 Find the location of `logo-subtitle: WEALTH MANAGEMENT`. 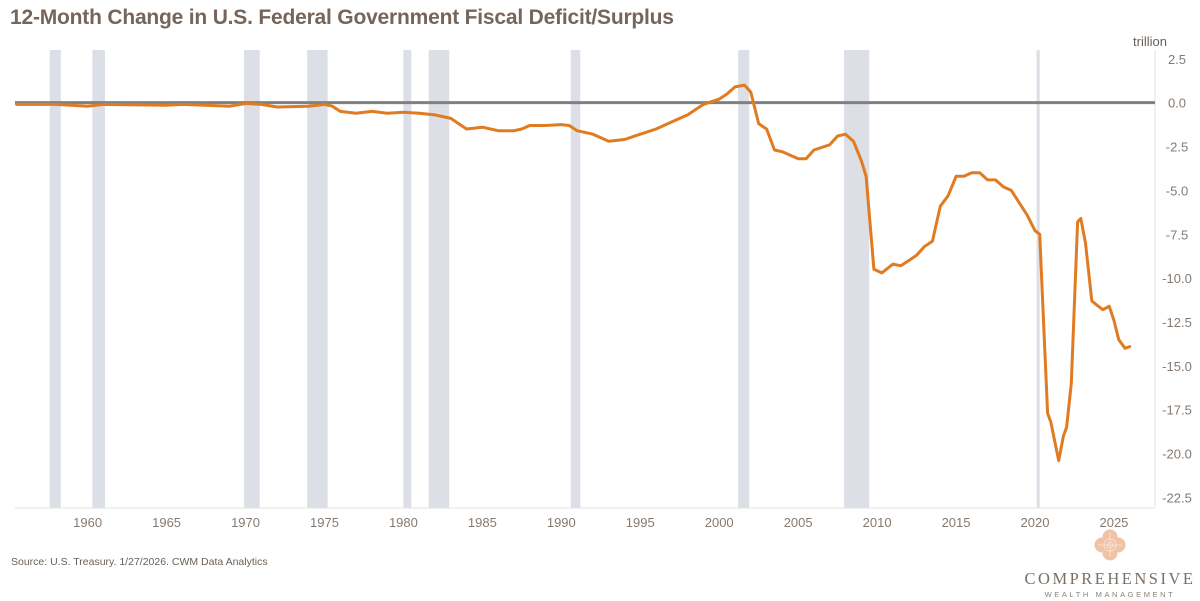

logo-subtitle: WEALTH MANAGEMENT is located at coordinates (1110, 594).